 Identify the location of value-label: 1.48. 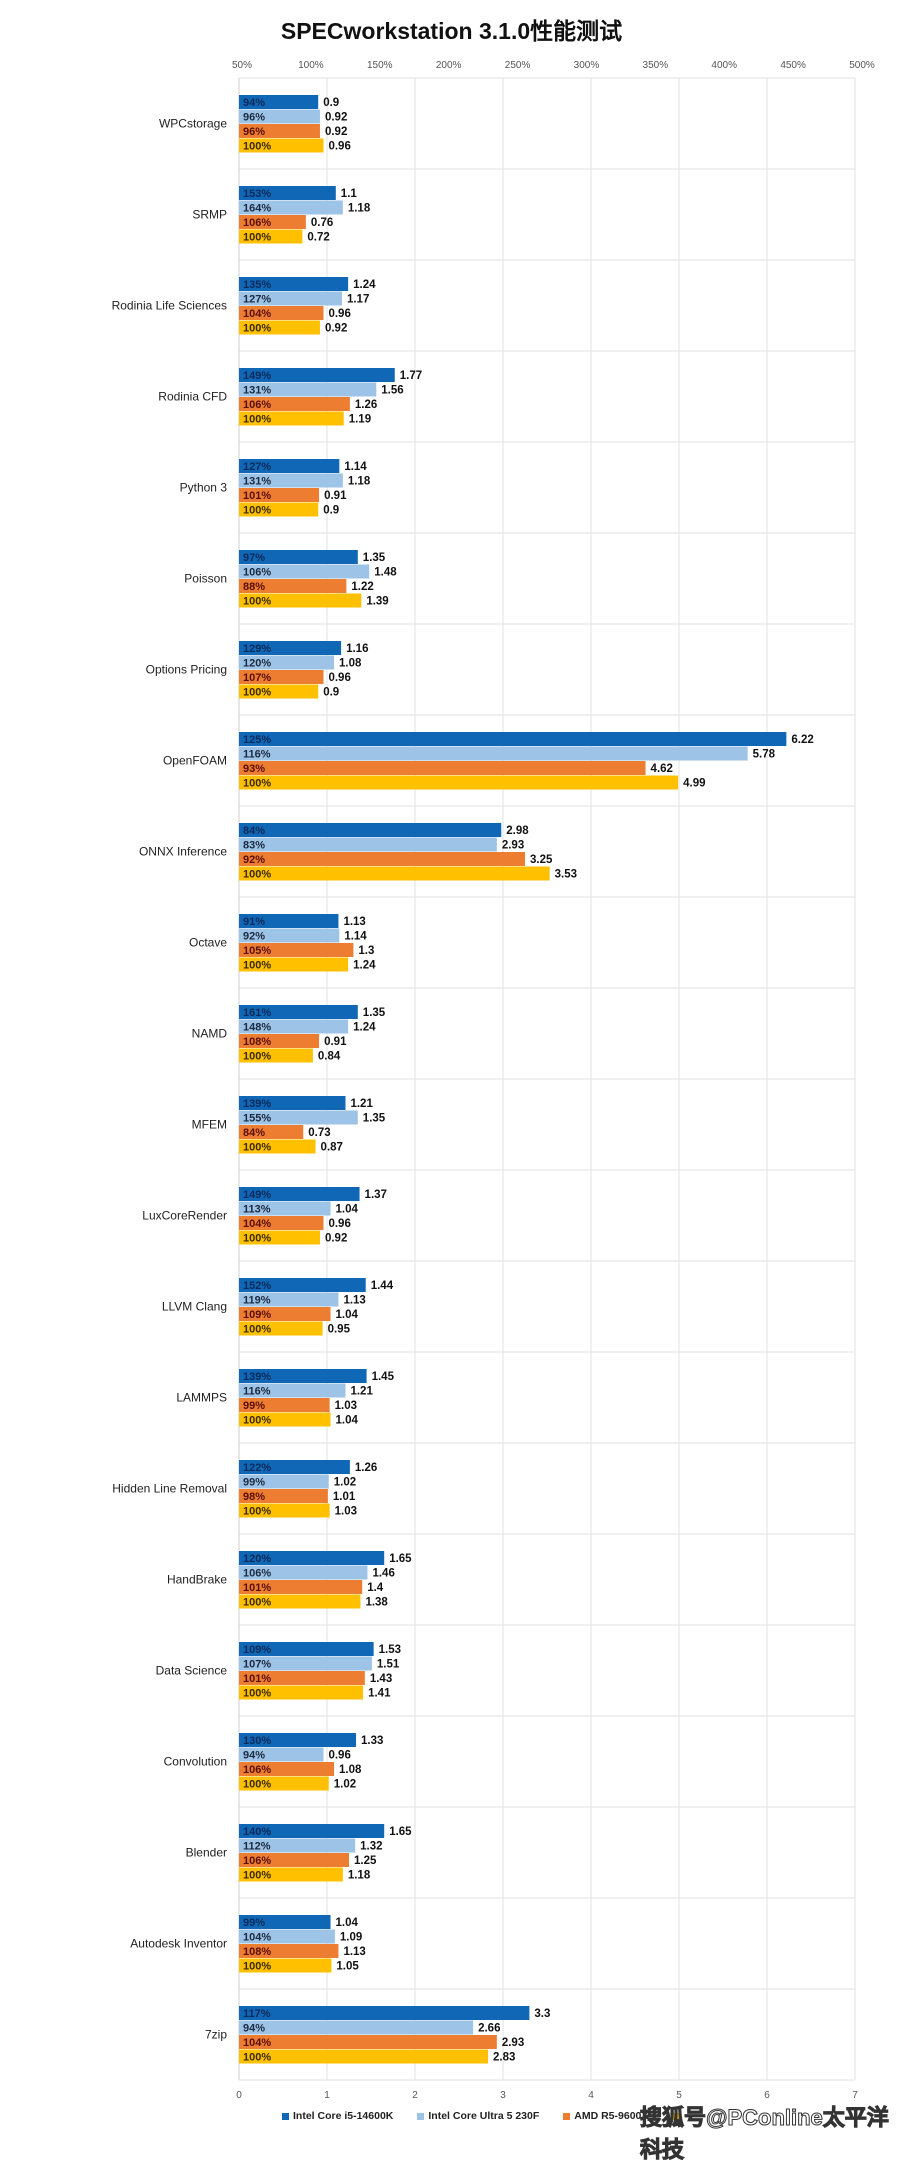
(385, 573).